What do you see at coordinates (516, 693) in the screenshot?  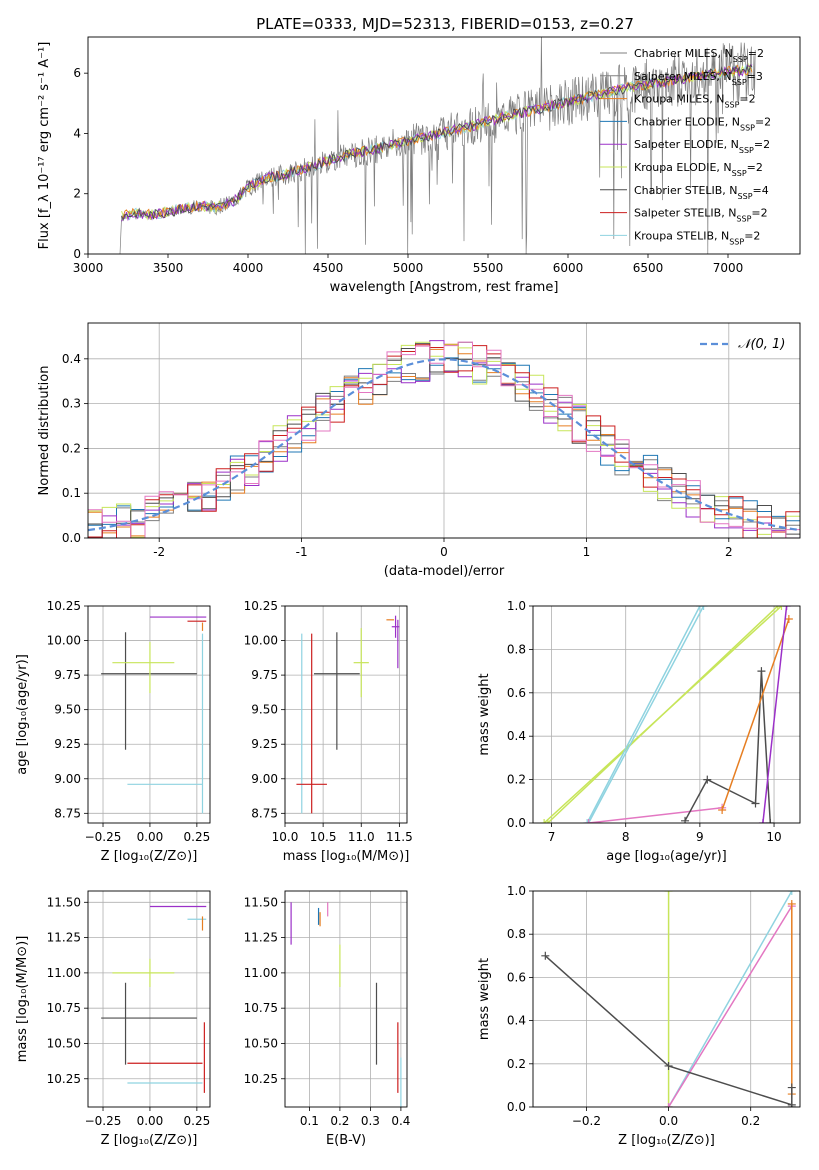 I see `y-tick-label: 0.6` at bounding box center [516, 693].